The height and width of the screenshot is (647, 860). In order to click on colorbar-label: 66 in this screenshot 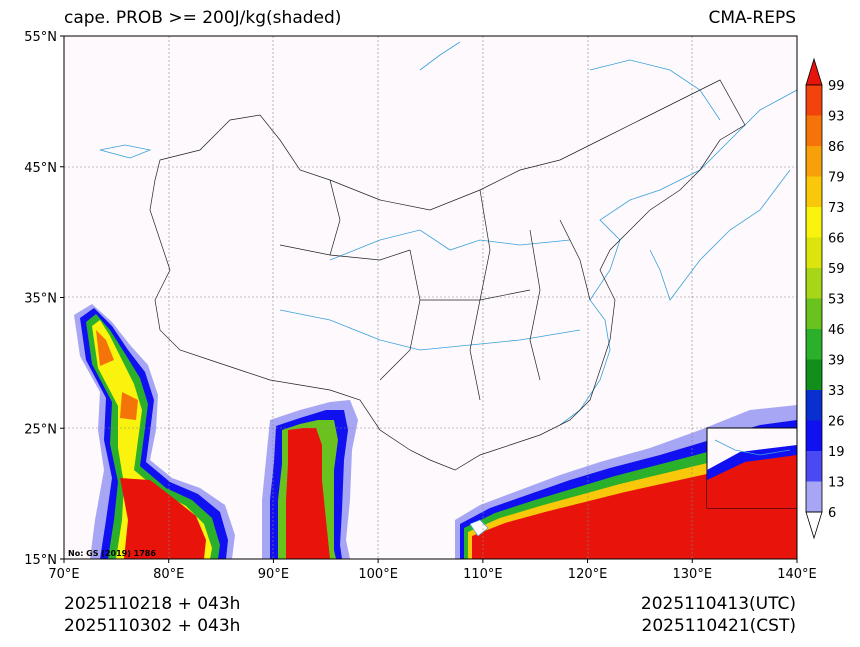, I will do `click(836, 239)`.